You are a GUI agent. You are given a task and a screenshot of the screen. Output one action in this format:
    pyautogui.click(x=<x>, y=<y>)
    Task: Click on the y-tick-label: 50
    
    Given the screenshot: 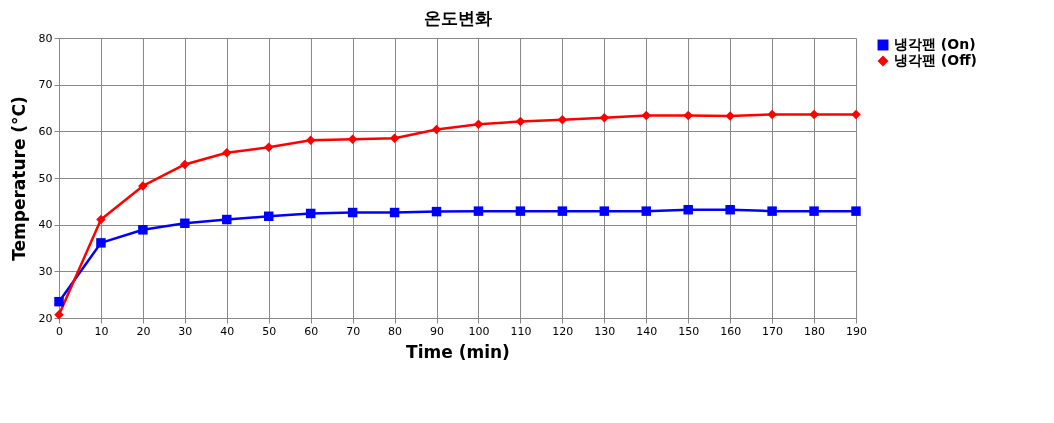 What is the action you would take?
    pyautogui.click(x=45, y=178)
    